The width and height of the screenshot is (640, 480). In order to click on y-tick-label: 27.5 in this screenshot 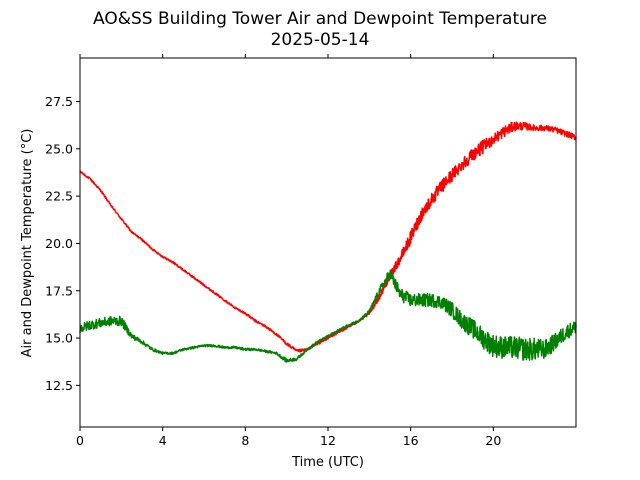, I will do `click(59, 101)`.